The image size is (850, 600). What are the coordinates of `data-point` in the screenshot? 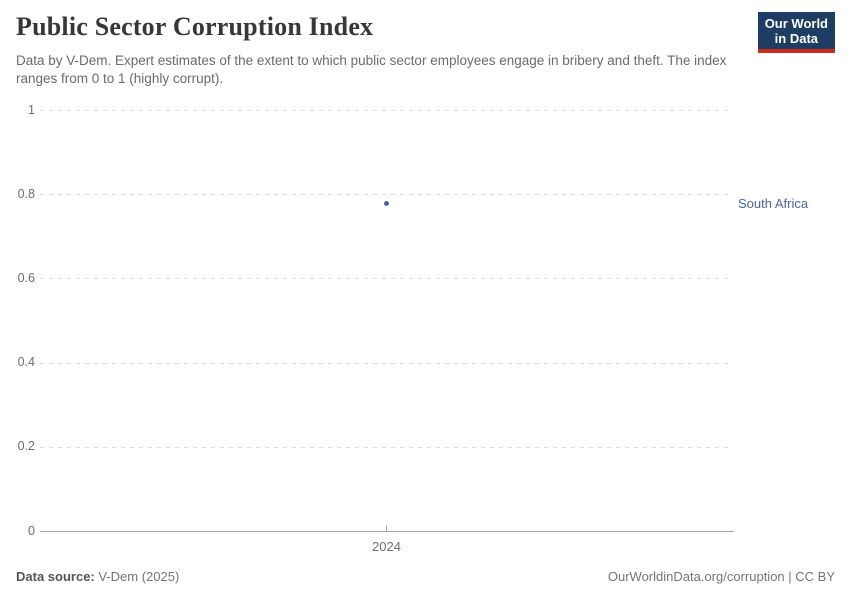 It's located at (386, 203).